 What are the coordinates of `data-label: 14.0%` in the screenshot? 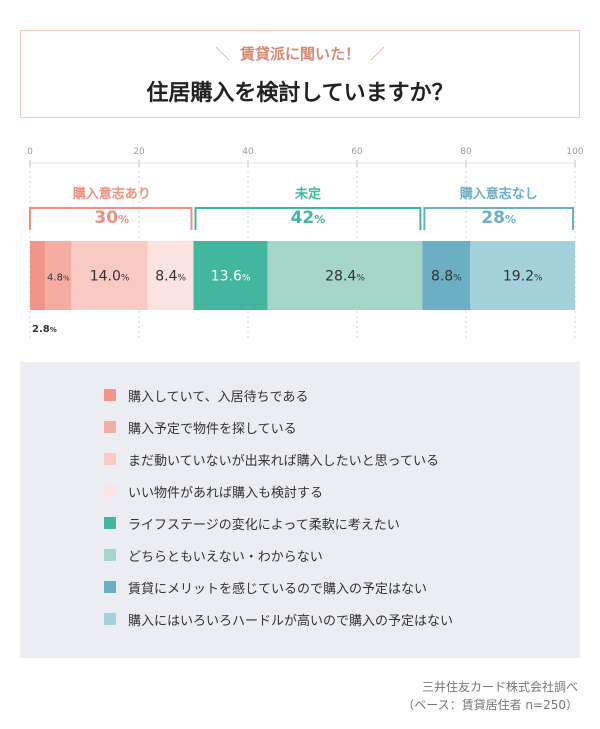 It's located at (110, 277).